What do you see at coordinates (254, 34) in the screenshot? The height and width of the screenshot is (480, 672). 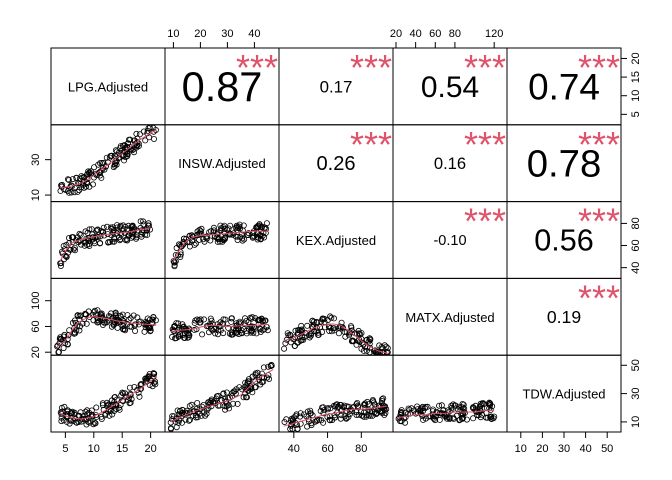 I see `tick-label-top-insw: 40` at bounding box center [254, 34].